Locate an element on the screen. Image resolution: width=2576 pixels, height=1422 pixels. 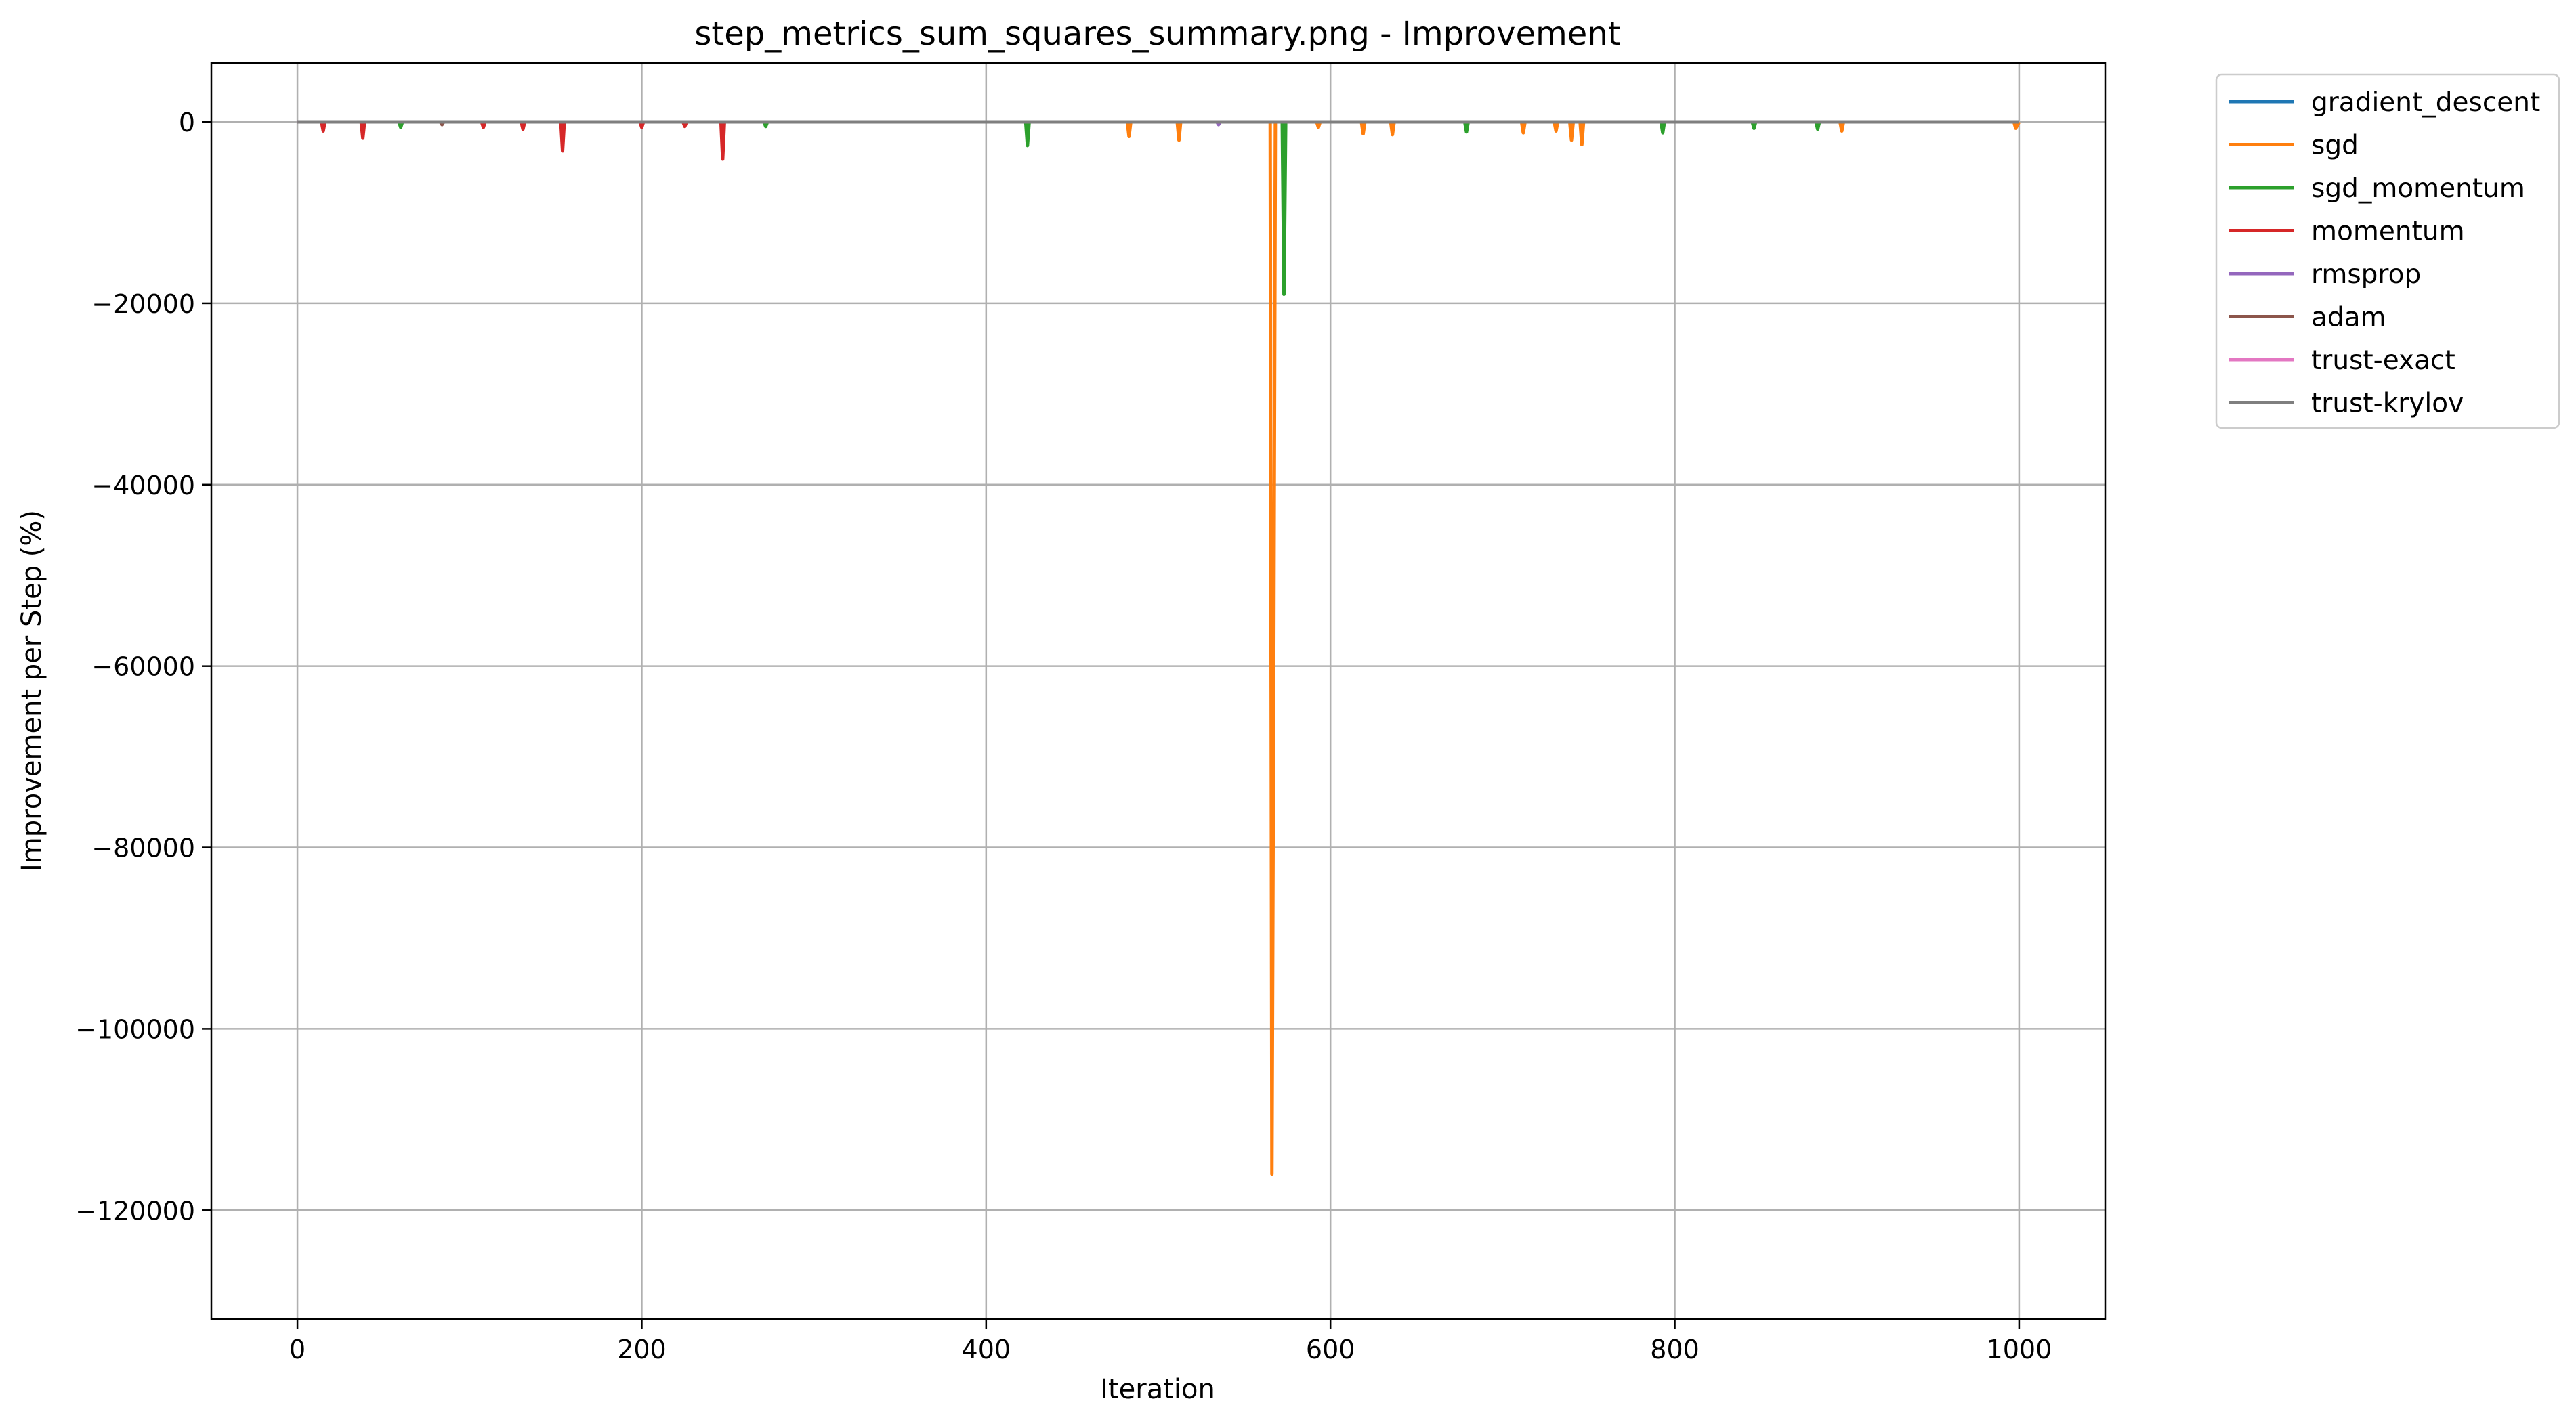
legend-label: gradient_descent is located at coordinates (2426, 102).